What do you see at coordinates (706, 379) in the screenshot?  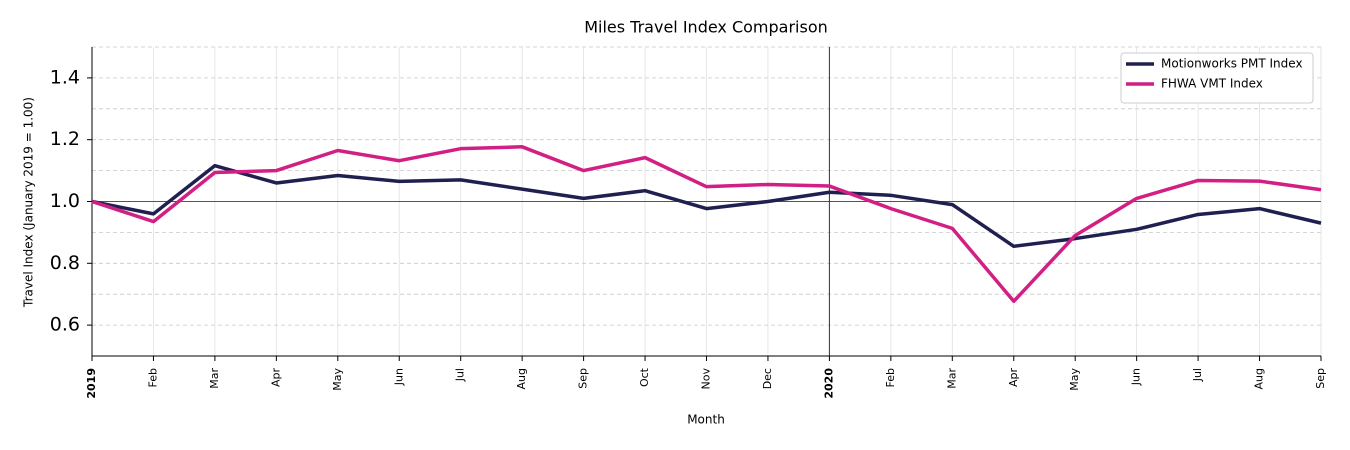 I see `x-tick-label: Nov` at bounding box center [706, 379].